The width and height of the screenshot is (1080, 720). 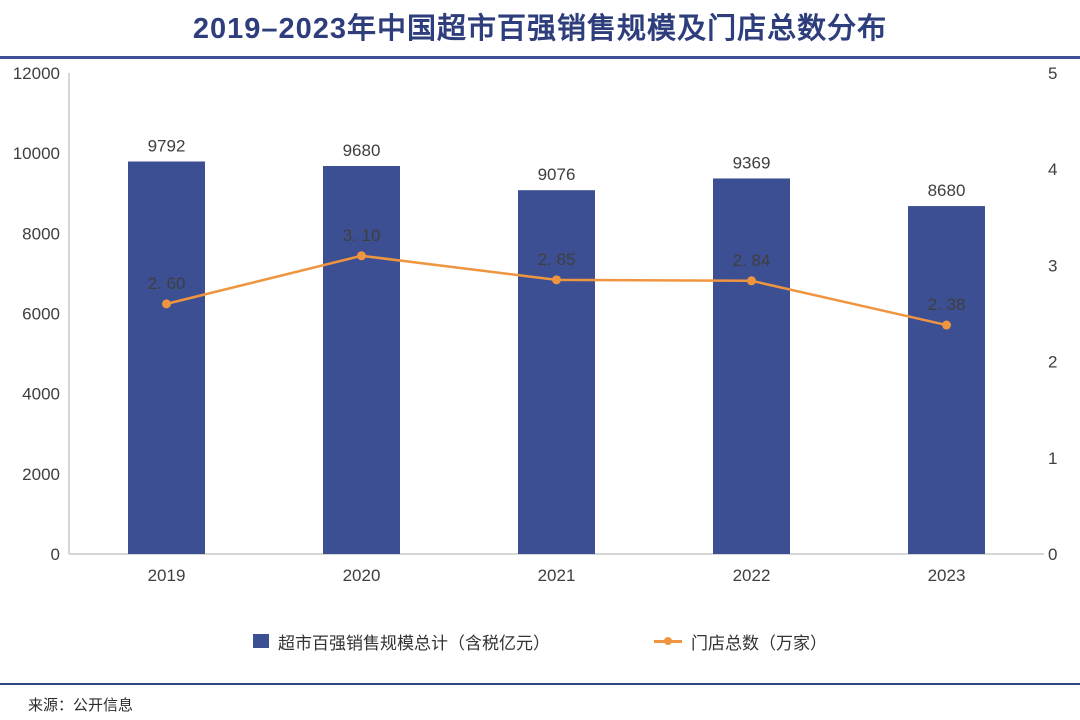 What do you see at coordinates (947, 575) in the screenshot?
I see `x-axis-category-label: 2023` at bounding box center [947, 575].